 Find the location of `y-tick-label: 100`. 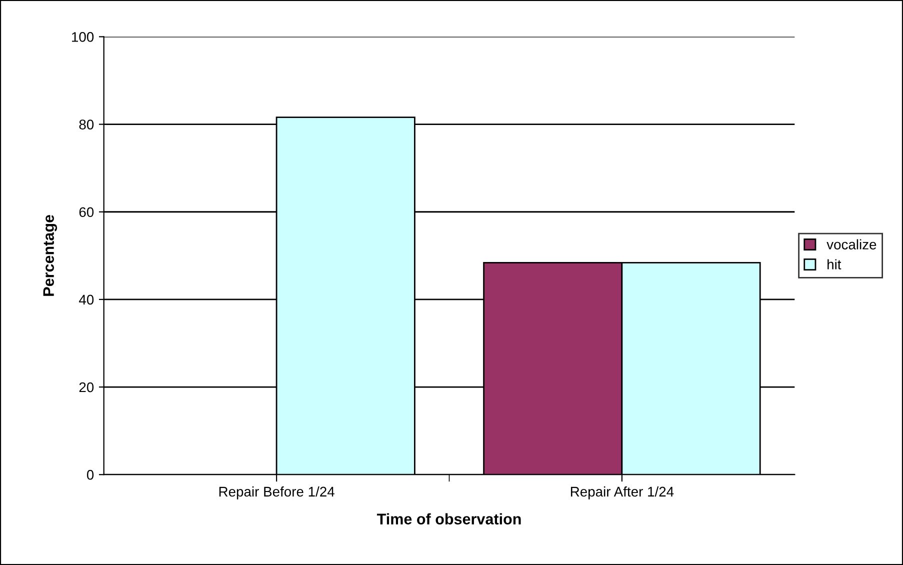

y-tick-label: 100 is located at coordinates (83, 37).